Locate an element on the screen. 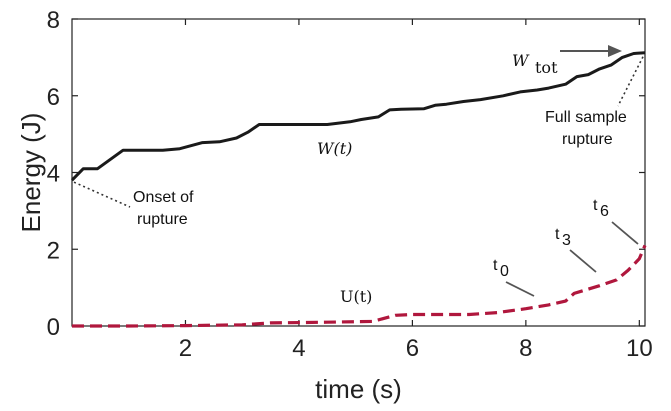 This screenshot has width=671, height=411. t3-pointer is located at coordinates (583, 261).